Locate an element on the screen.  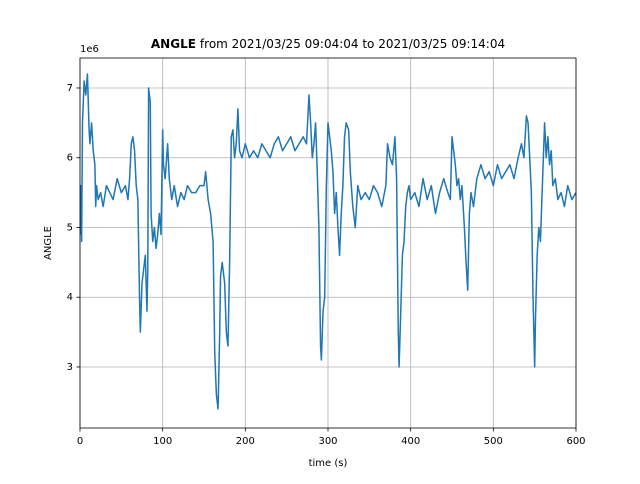
y-tick-label: 3 is located at coordinates (70, 367).